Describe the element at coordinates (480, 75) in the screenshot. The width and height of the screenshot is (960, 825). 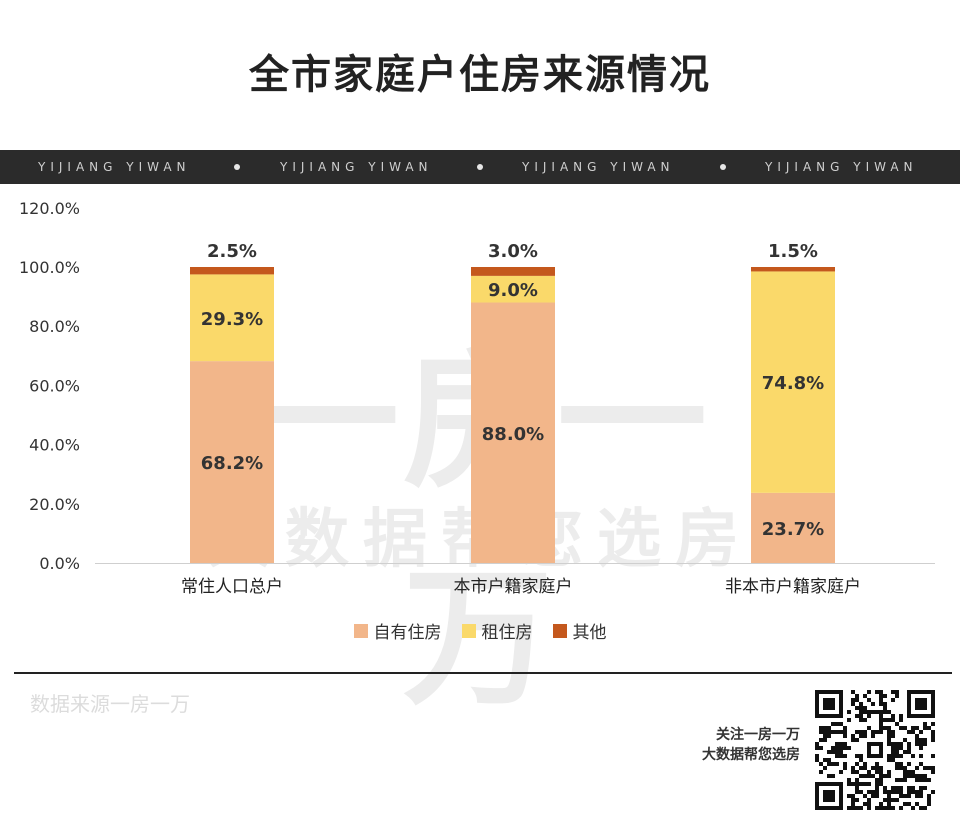
I see `chart-title: 全市家庭户住房来源情况` at that location.